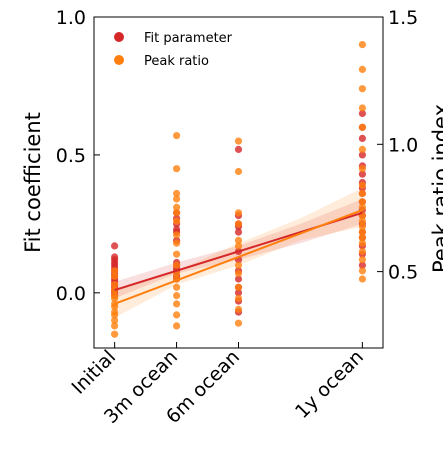 This screenshot has height=449, width=443. I want to click on y2tick-label-0: 1.5, so click(403, 18).